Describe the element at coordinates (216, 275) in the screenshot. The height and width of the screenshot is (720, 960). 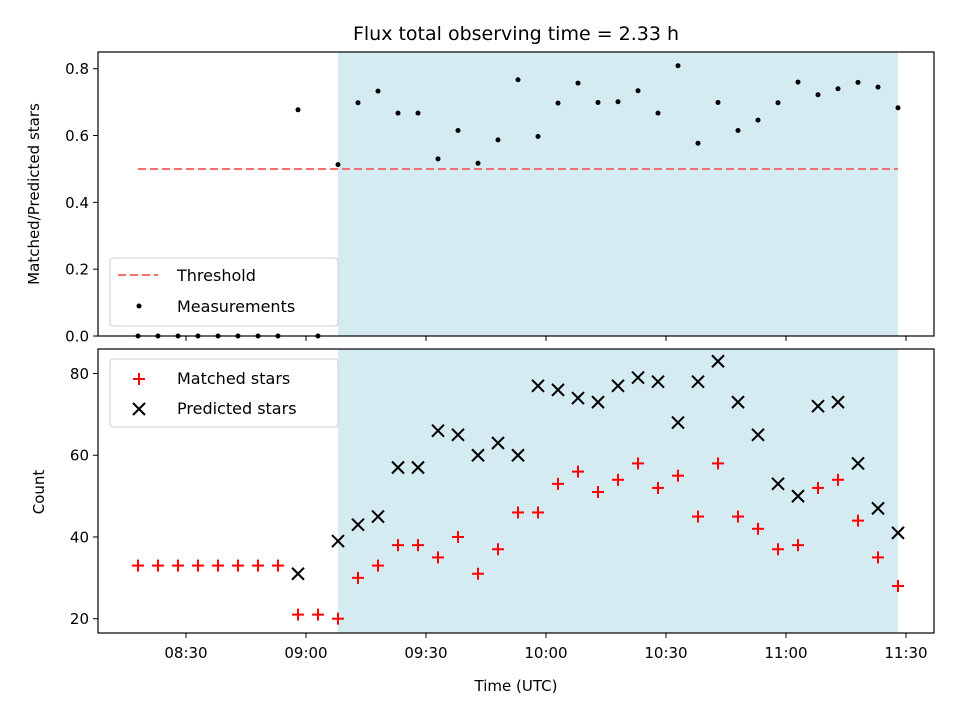
I see `threshold-legend-label: Threshold` at that location.